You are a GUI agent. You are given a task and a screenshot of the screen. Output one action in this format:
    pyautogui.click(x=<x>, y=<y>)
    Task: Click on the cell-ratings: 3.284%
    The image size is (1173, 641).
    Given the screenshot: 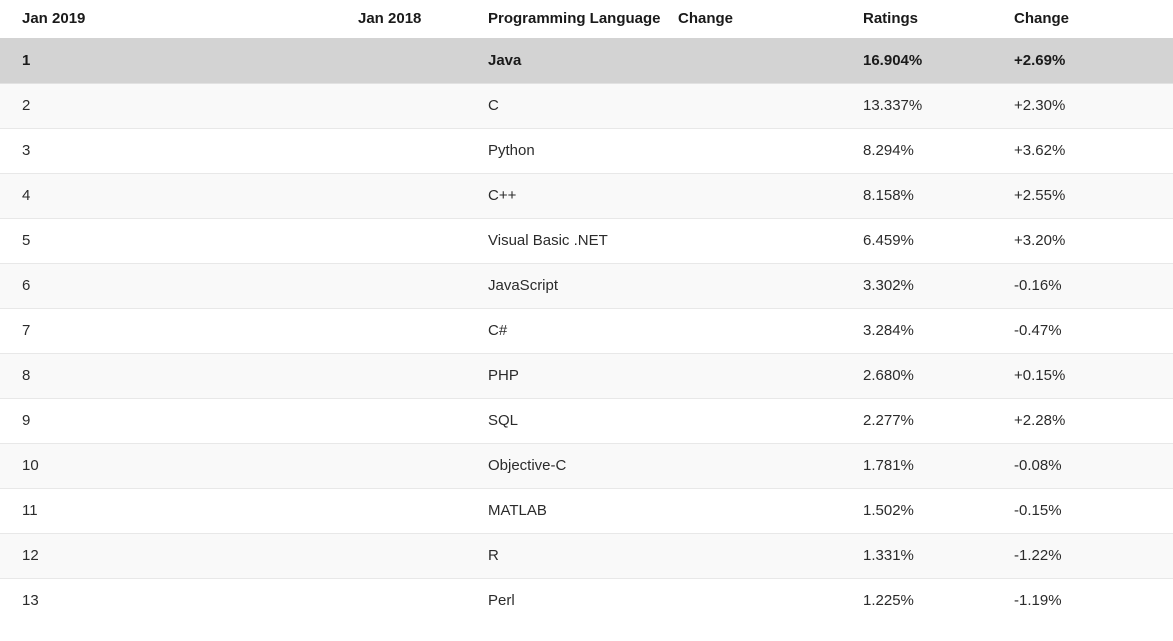 What is the action you would take?
    pyautogui.click(x=938, y=330)
    